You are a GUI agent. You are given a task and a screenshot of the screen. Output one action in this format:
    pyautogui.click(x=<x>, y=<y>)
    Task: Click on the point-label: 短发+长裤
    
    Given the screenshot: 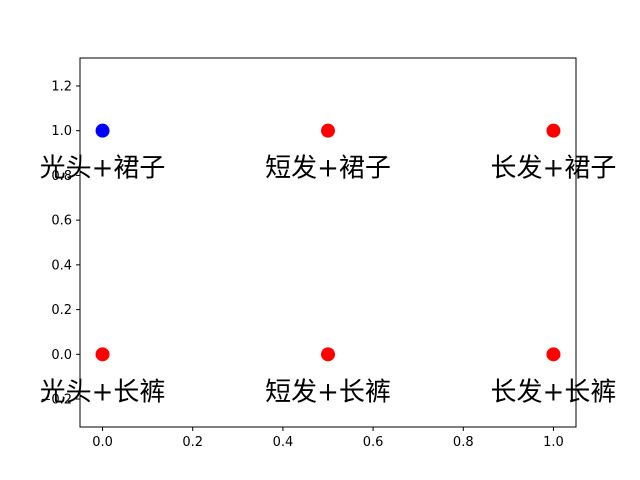 What is the action you would take?
    pyautogui.click(x=328, y=392)
    